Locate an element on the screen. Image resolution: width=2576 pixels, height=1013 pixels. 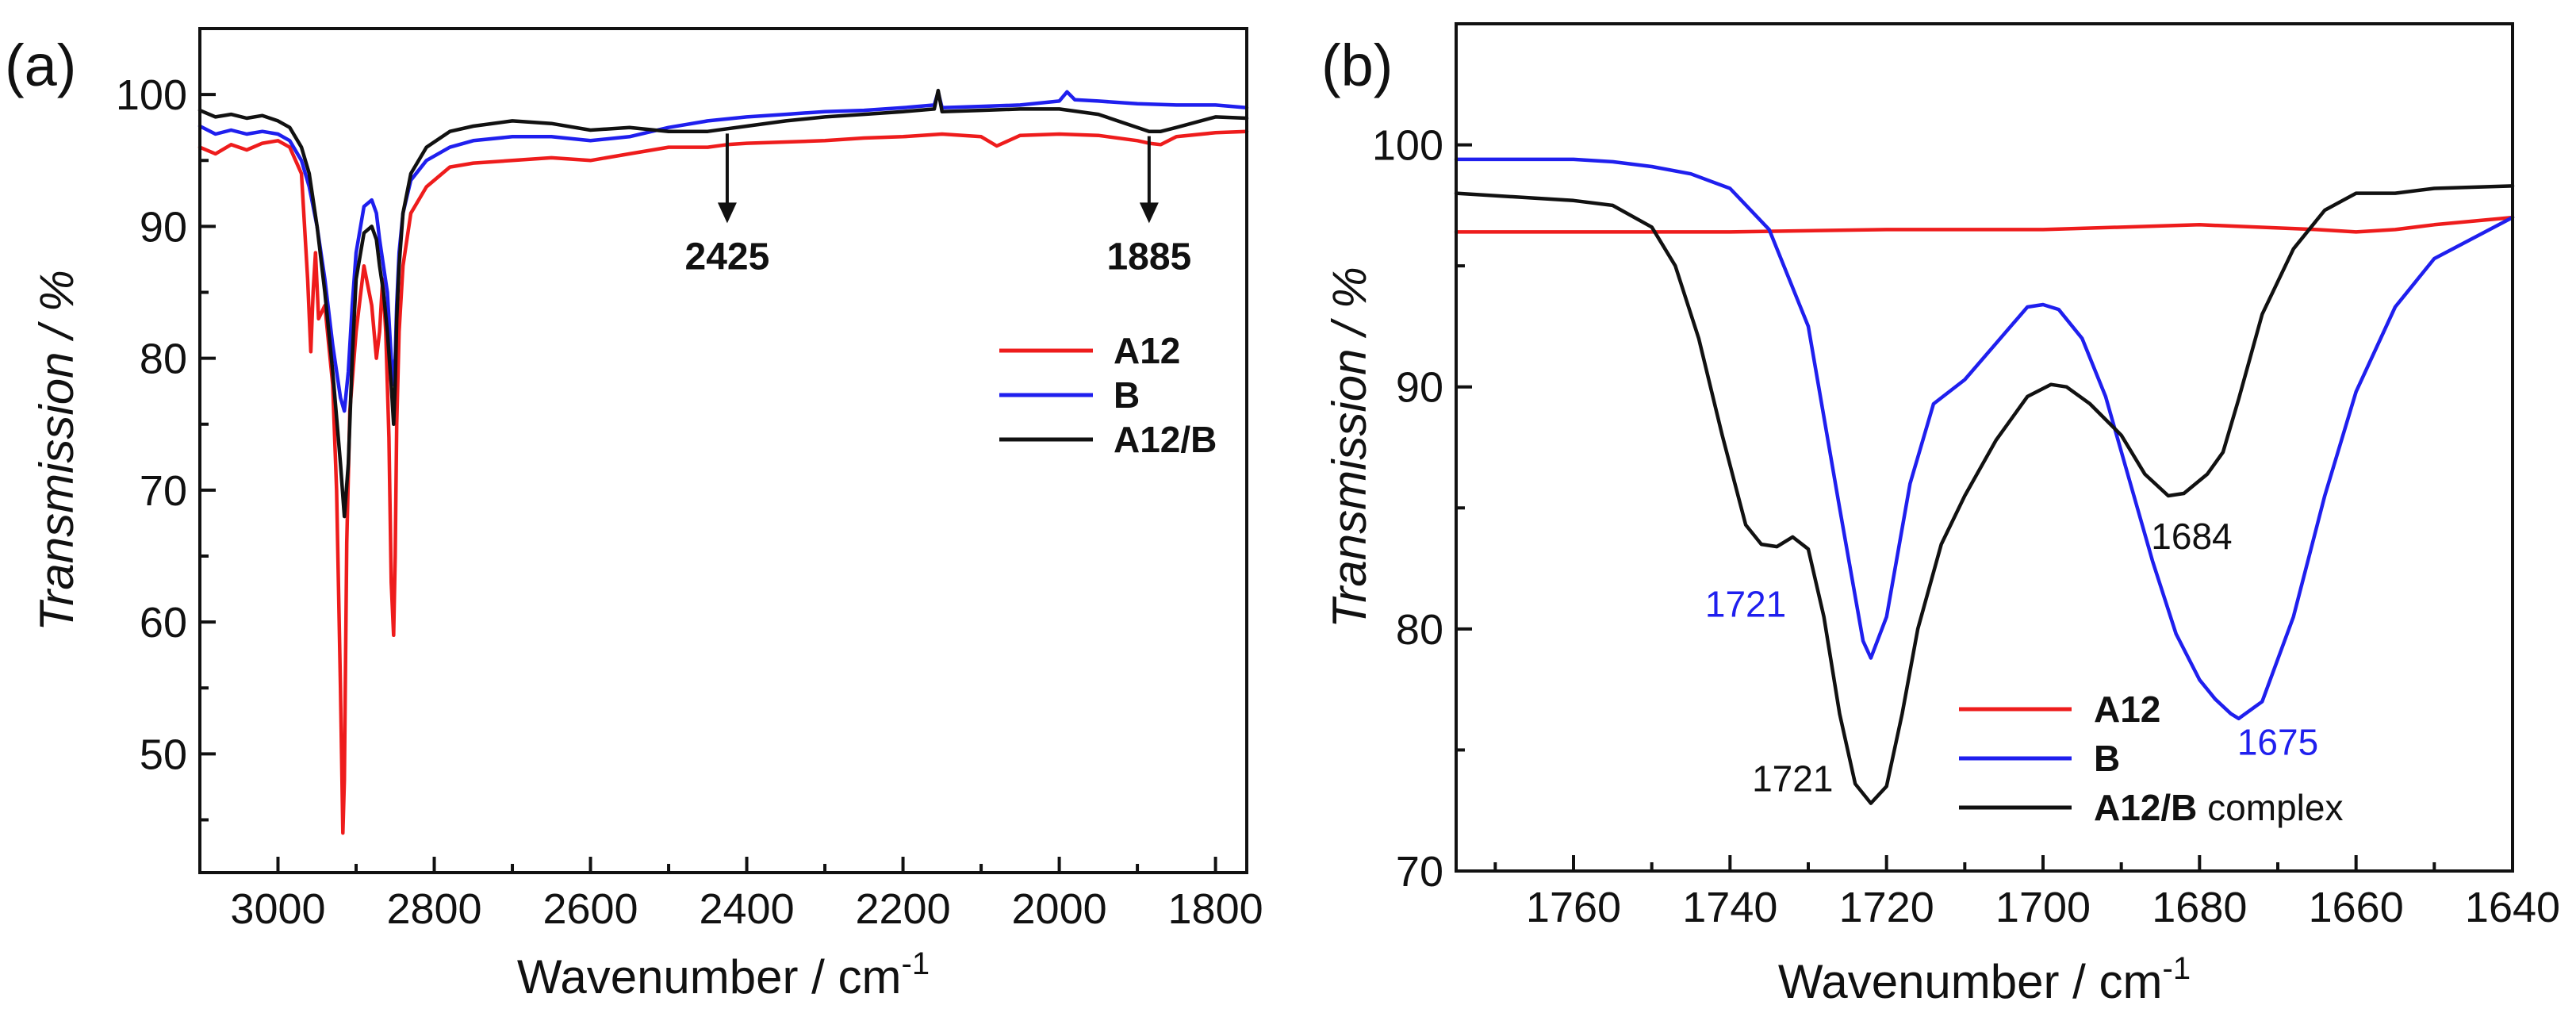
panel-a-x-axis-title: Wavenumber / cm-1 is located at coordinates (723, 974).